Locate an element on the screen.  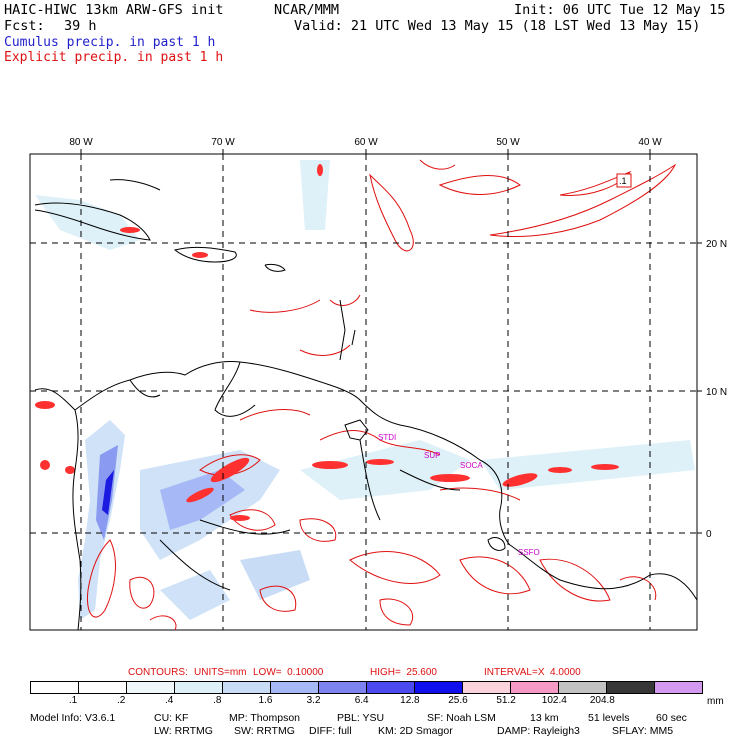
color-scale-tick-label: .4 is located at coordinates (169, 700).